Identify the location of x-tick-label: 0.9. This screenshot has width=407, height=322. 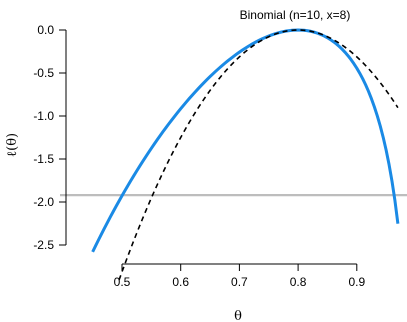
(356, 282).